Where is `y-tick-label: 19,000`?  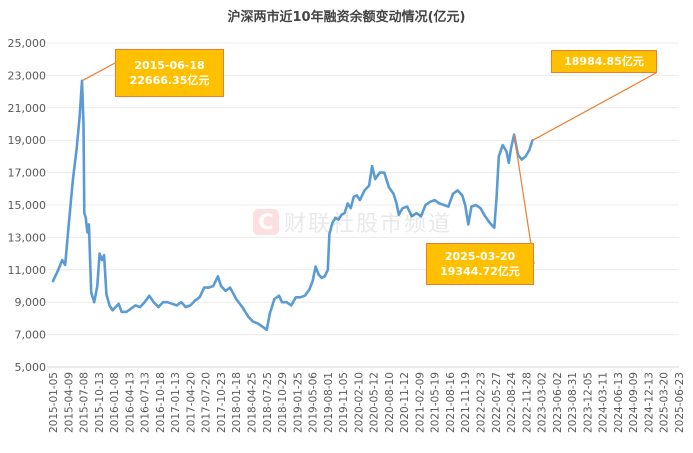
y-tick-label: 19,000 is located at coordinates (27, 140).